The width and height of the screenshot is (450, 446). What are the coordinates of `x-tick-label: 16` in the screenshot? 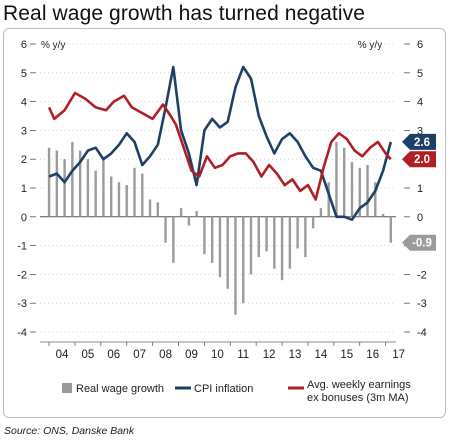 It's located at (372, 355).